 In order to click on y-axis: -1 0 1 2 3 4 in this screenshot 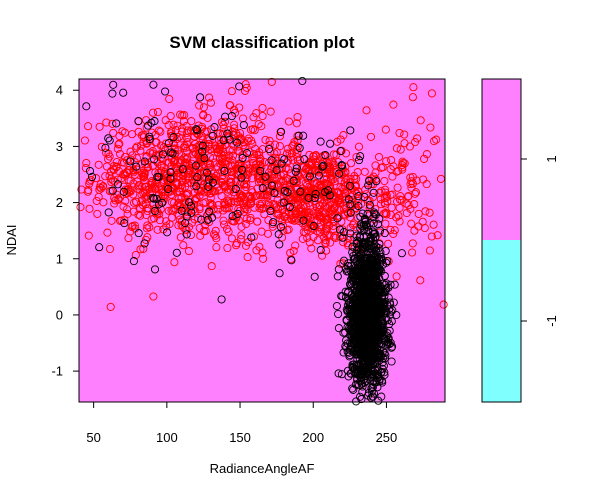, I will do `click(65, 231)`.